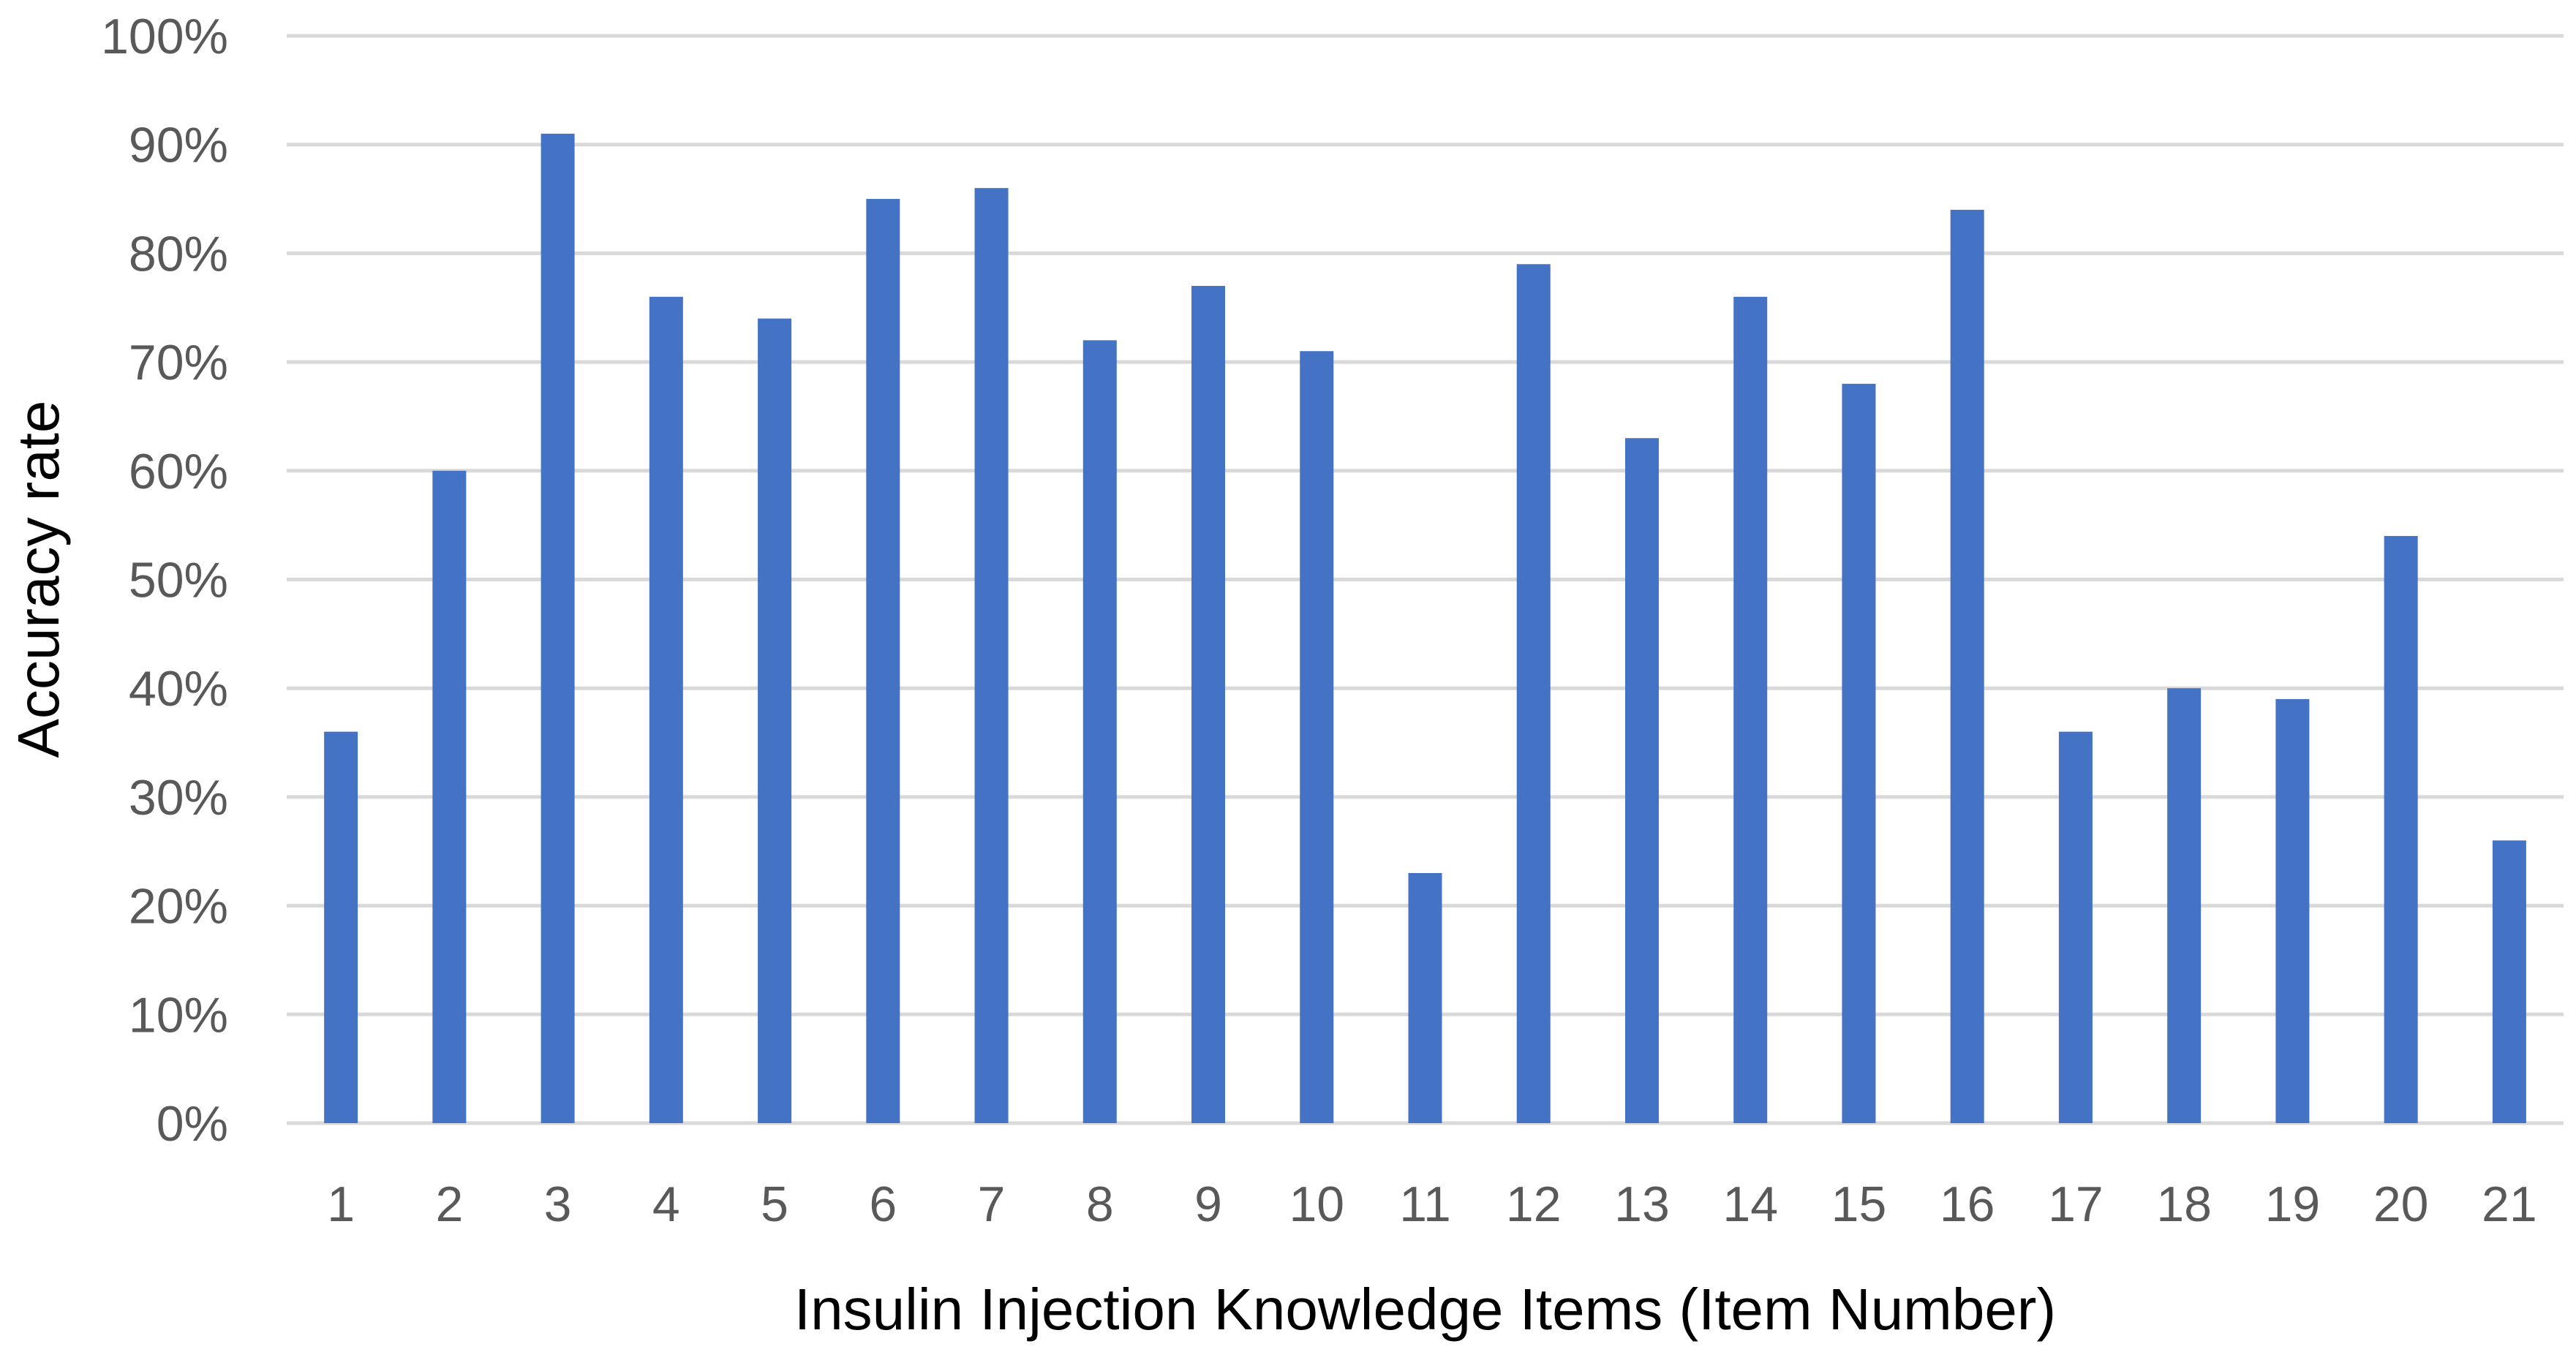 Image resolution: width=2576 pixels, height=1352 pixels. What do you see at coordinates (2184, 1204) in the screenshot?
I see `x-tick-label: 18` at bounding box center [2184, 1204].